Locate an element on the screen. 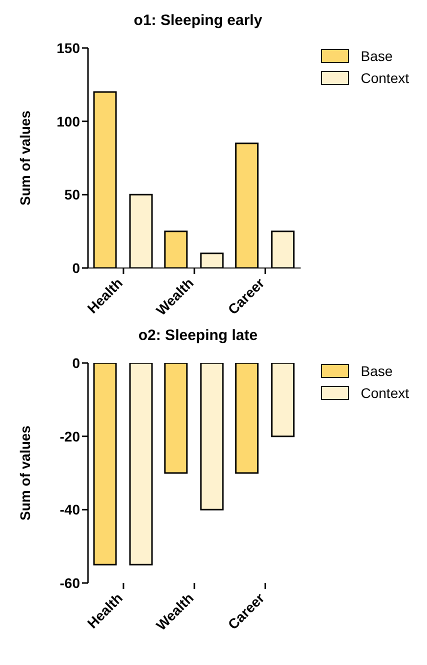 The height and width of the screenshot is (665, 427). chart-title: o2: Sleeping late is located at coordinates (198, 335).